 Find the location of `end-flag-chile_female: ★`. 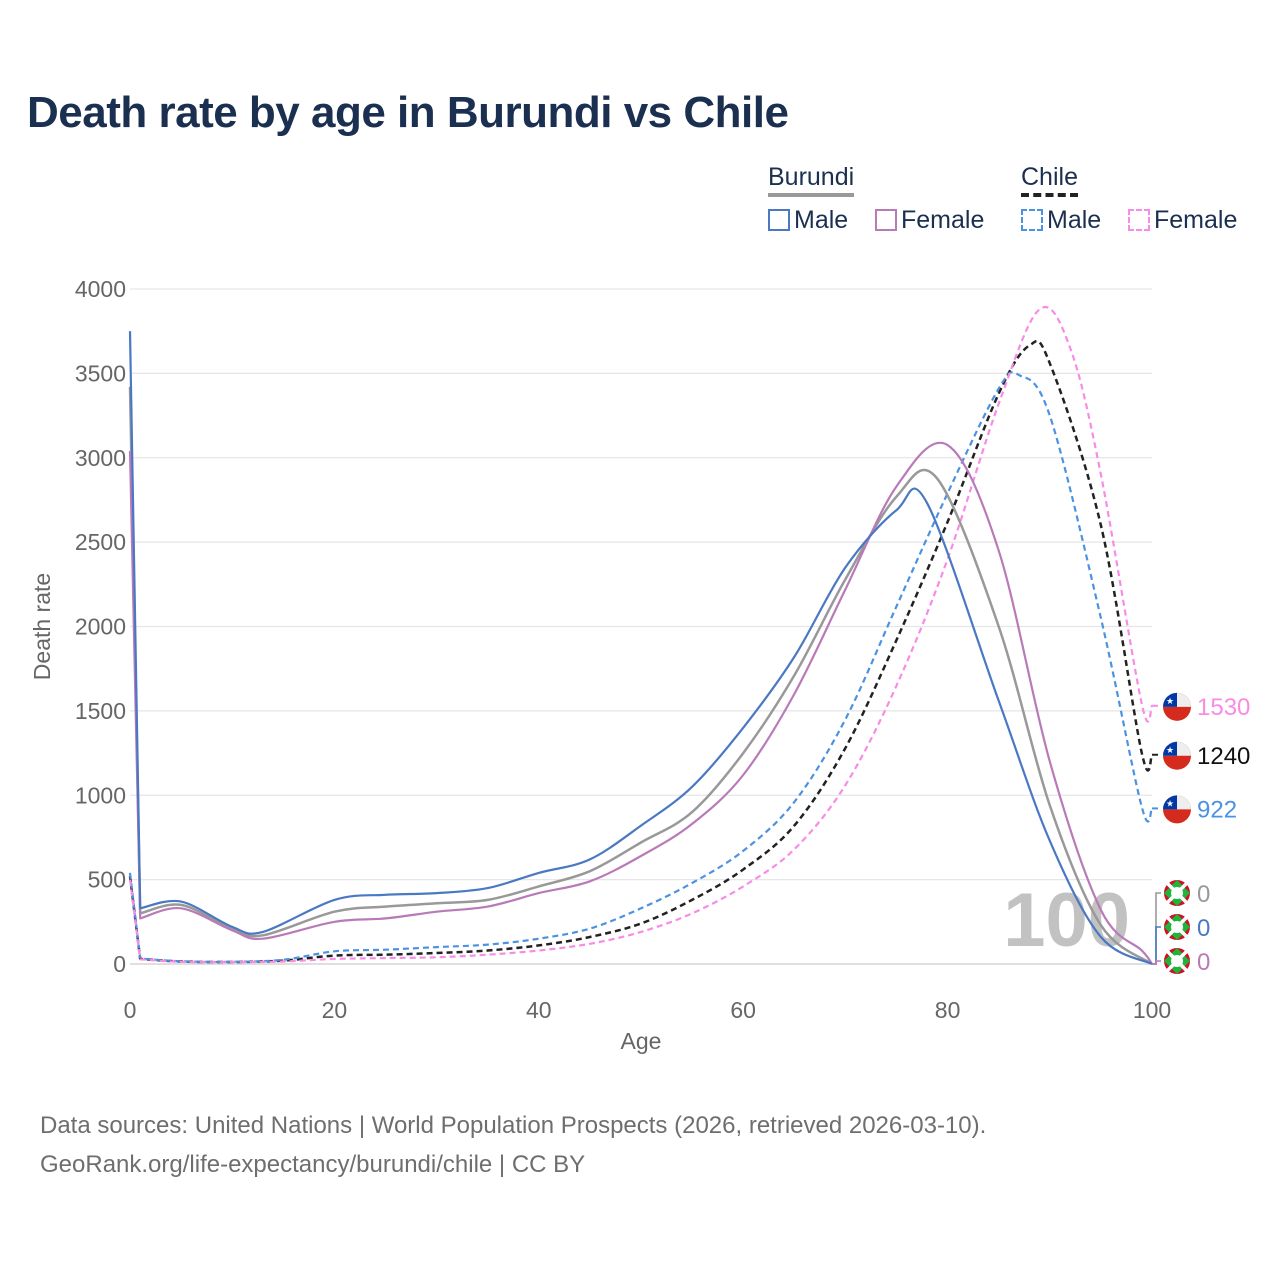

end-flag-chile_female: ★ is located at coordinates (1177, 706).